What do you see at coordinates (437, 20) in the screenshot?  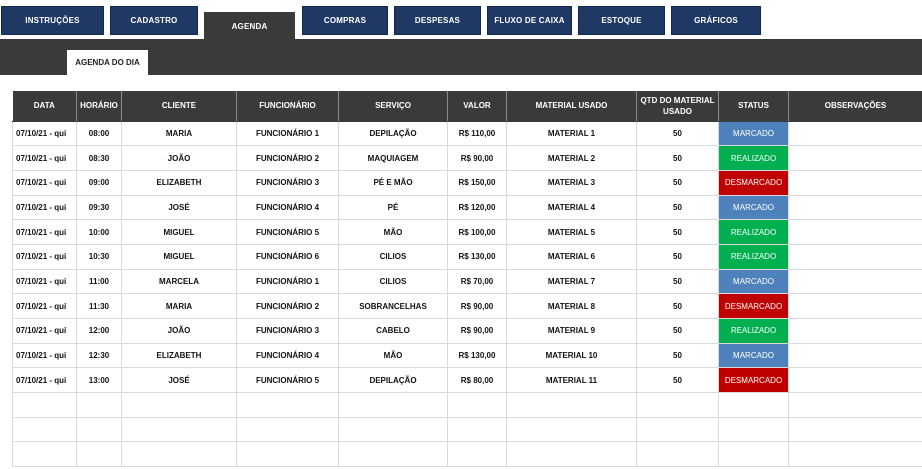 I see `tab-despesas: DESPESAS` at bounding box center [437, 20].